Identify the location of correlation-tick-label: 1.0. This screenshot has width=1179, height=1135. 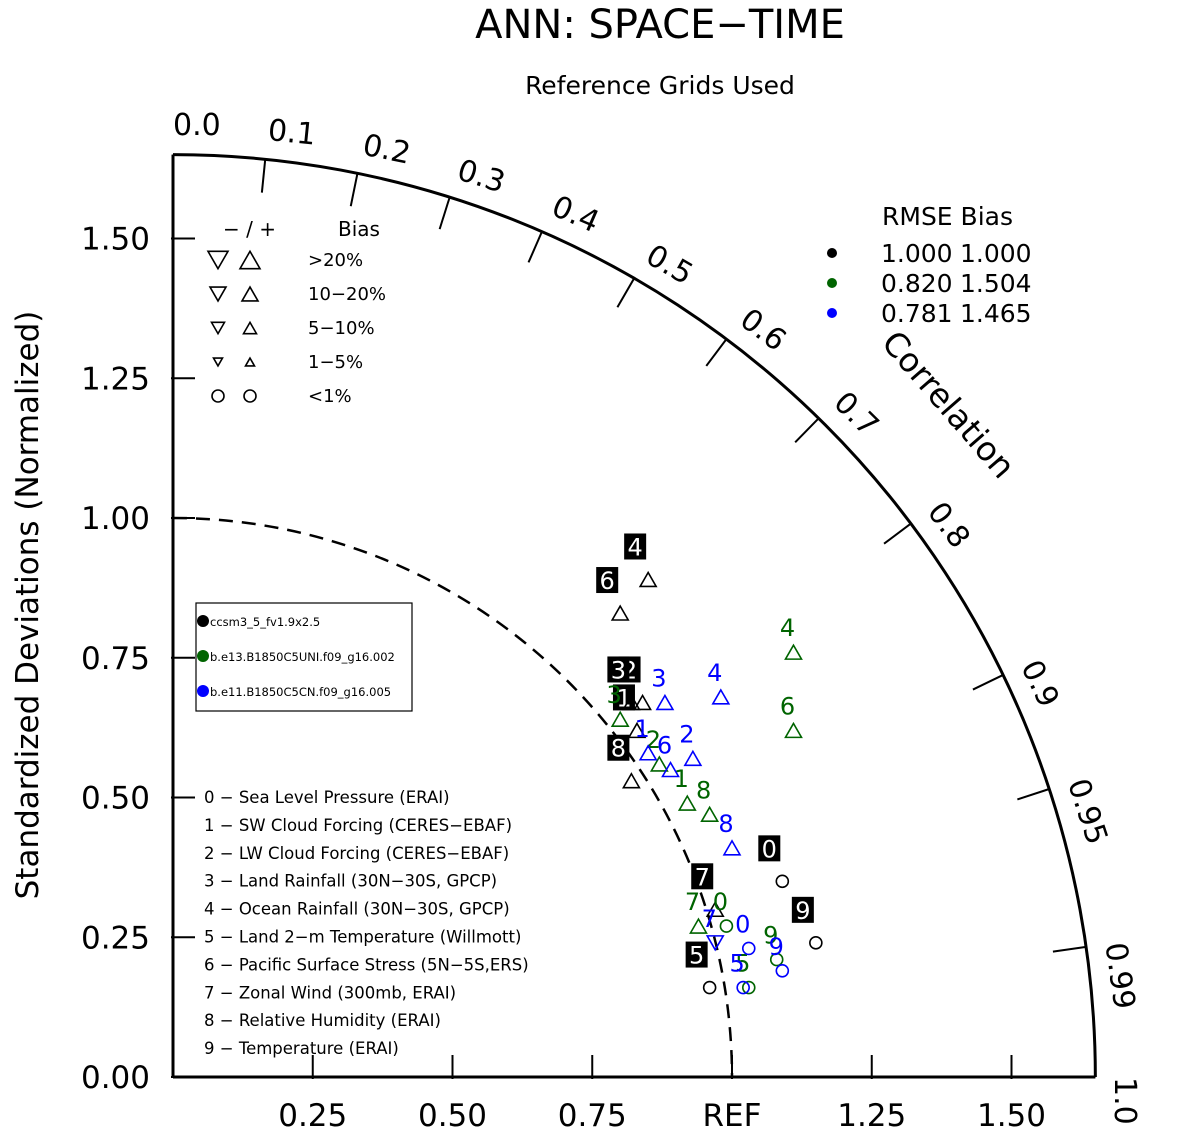
(1124, 1101).